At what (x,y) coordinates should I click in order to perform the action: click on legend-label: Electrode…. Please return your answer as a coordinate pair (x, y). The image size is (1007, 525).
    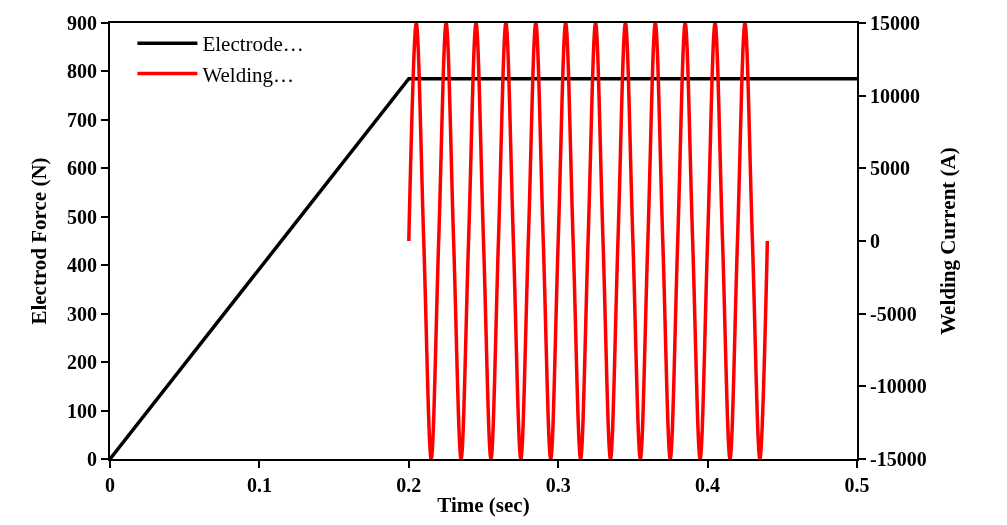
    Looking at the image, I should click on (253, 44).